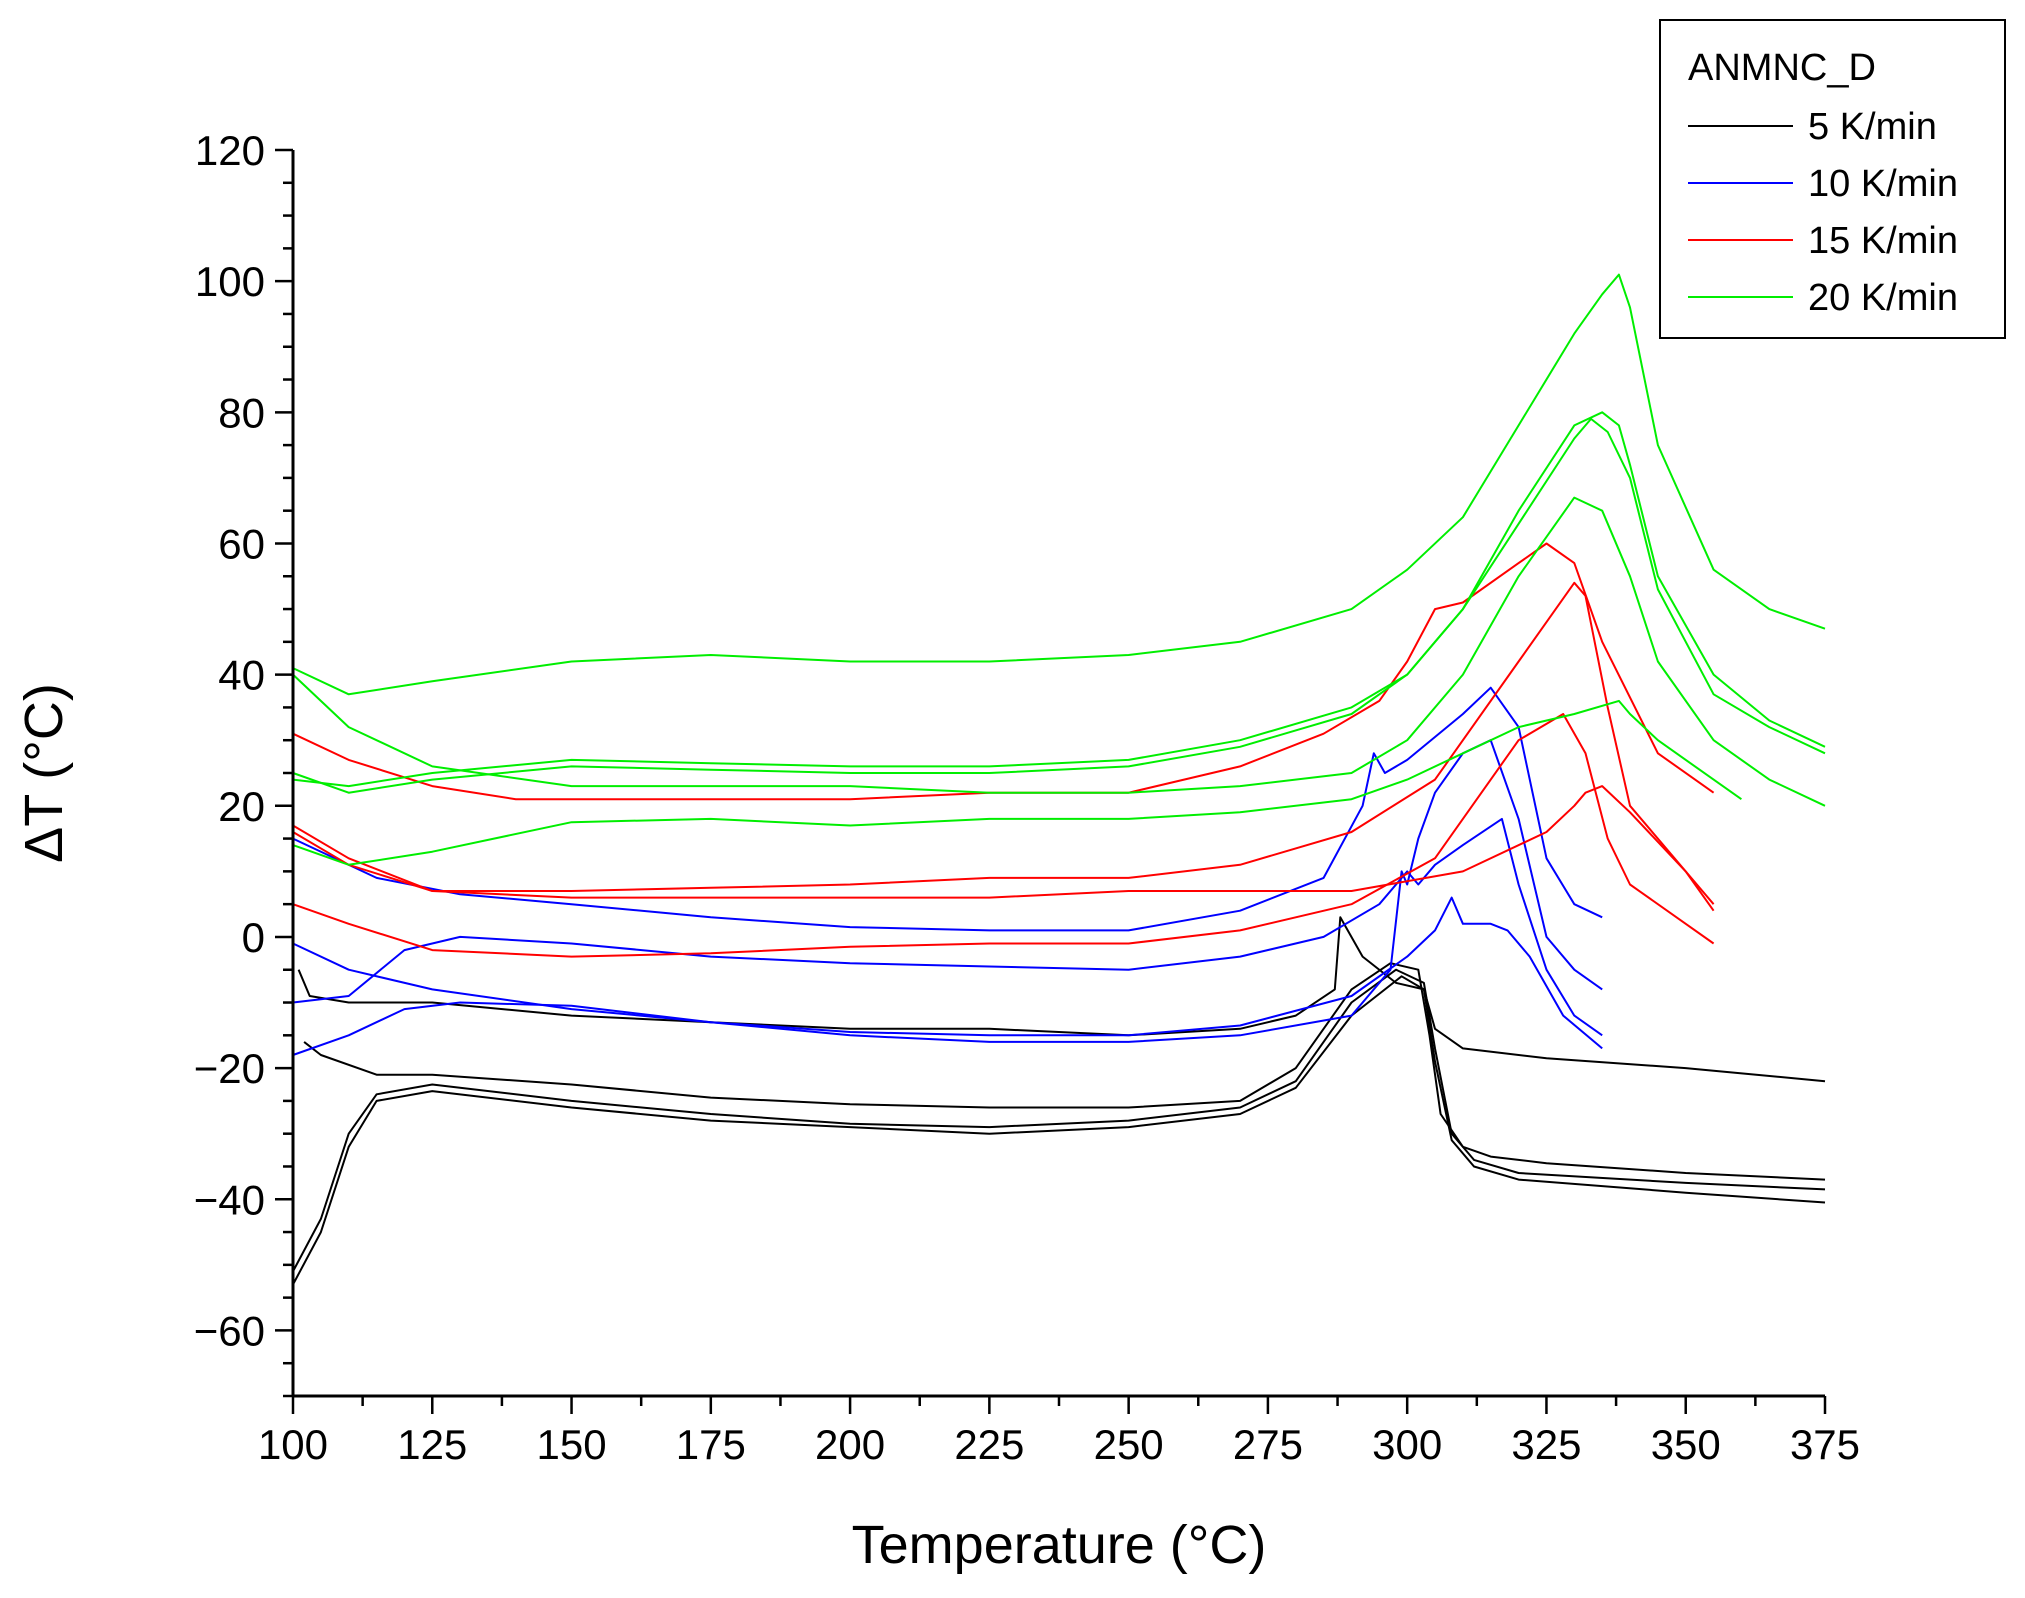 The height and width of the screenshot is (1598, 2025). What do you see at coordinates (44, 773) in the screenshot?
I see `y-axis-title: ΔT (°C)` at bounding box center [44, 773].